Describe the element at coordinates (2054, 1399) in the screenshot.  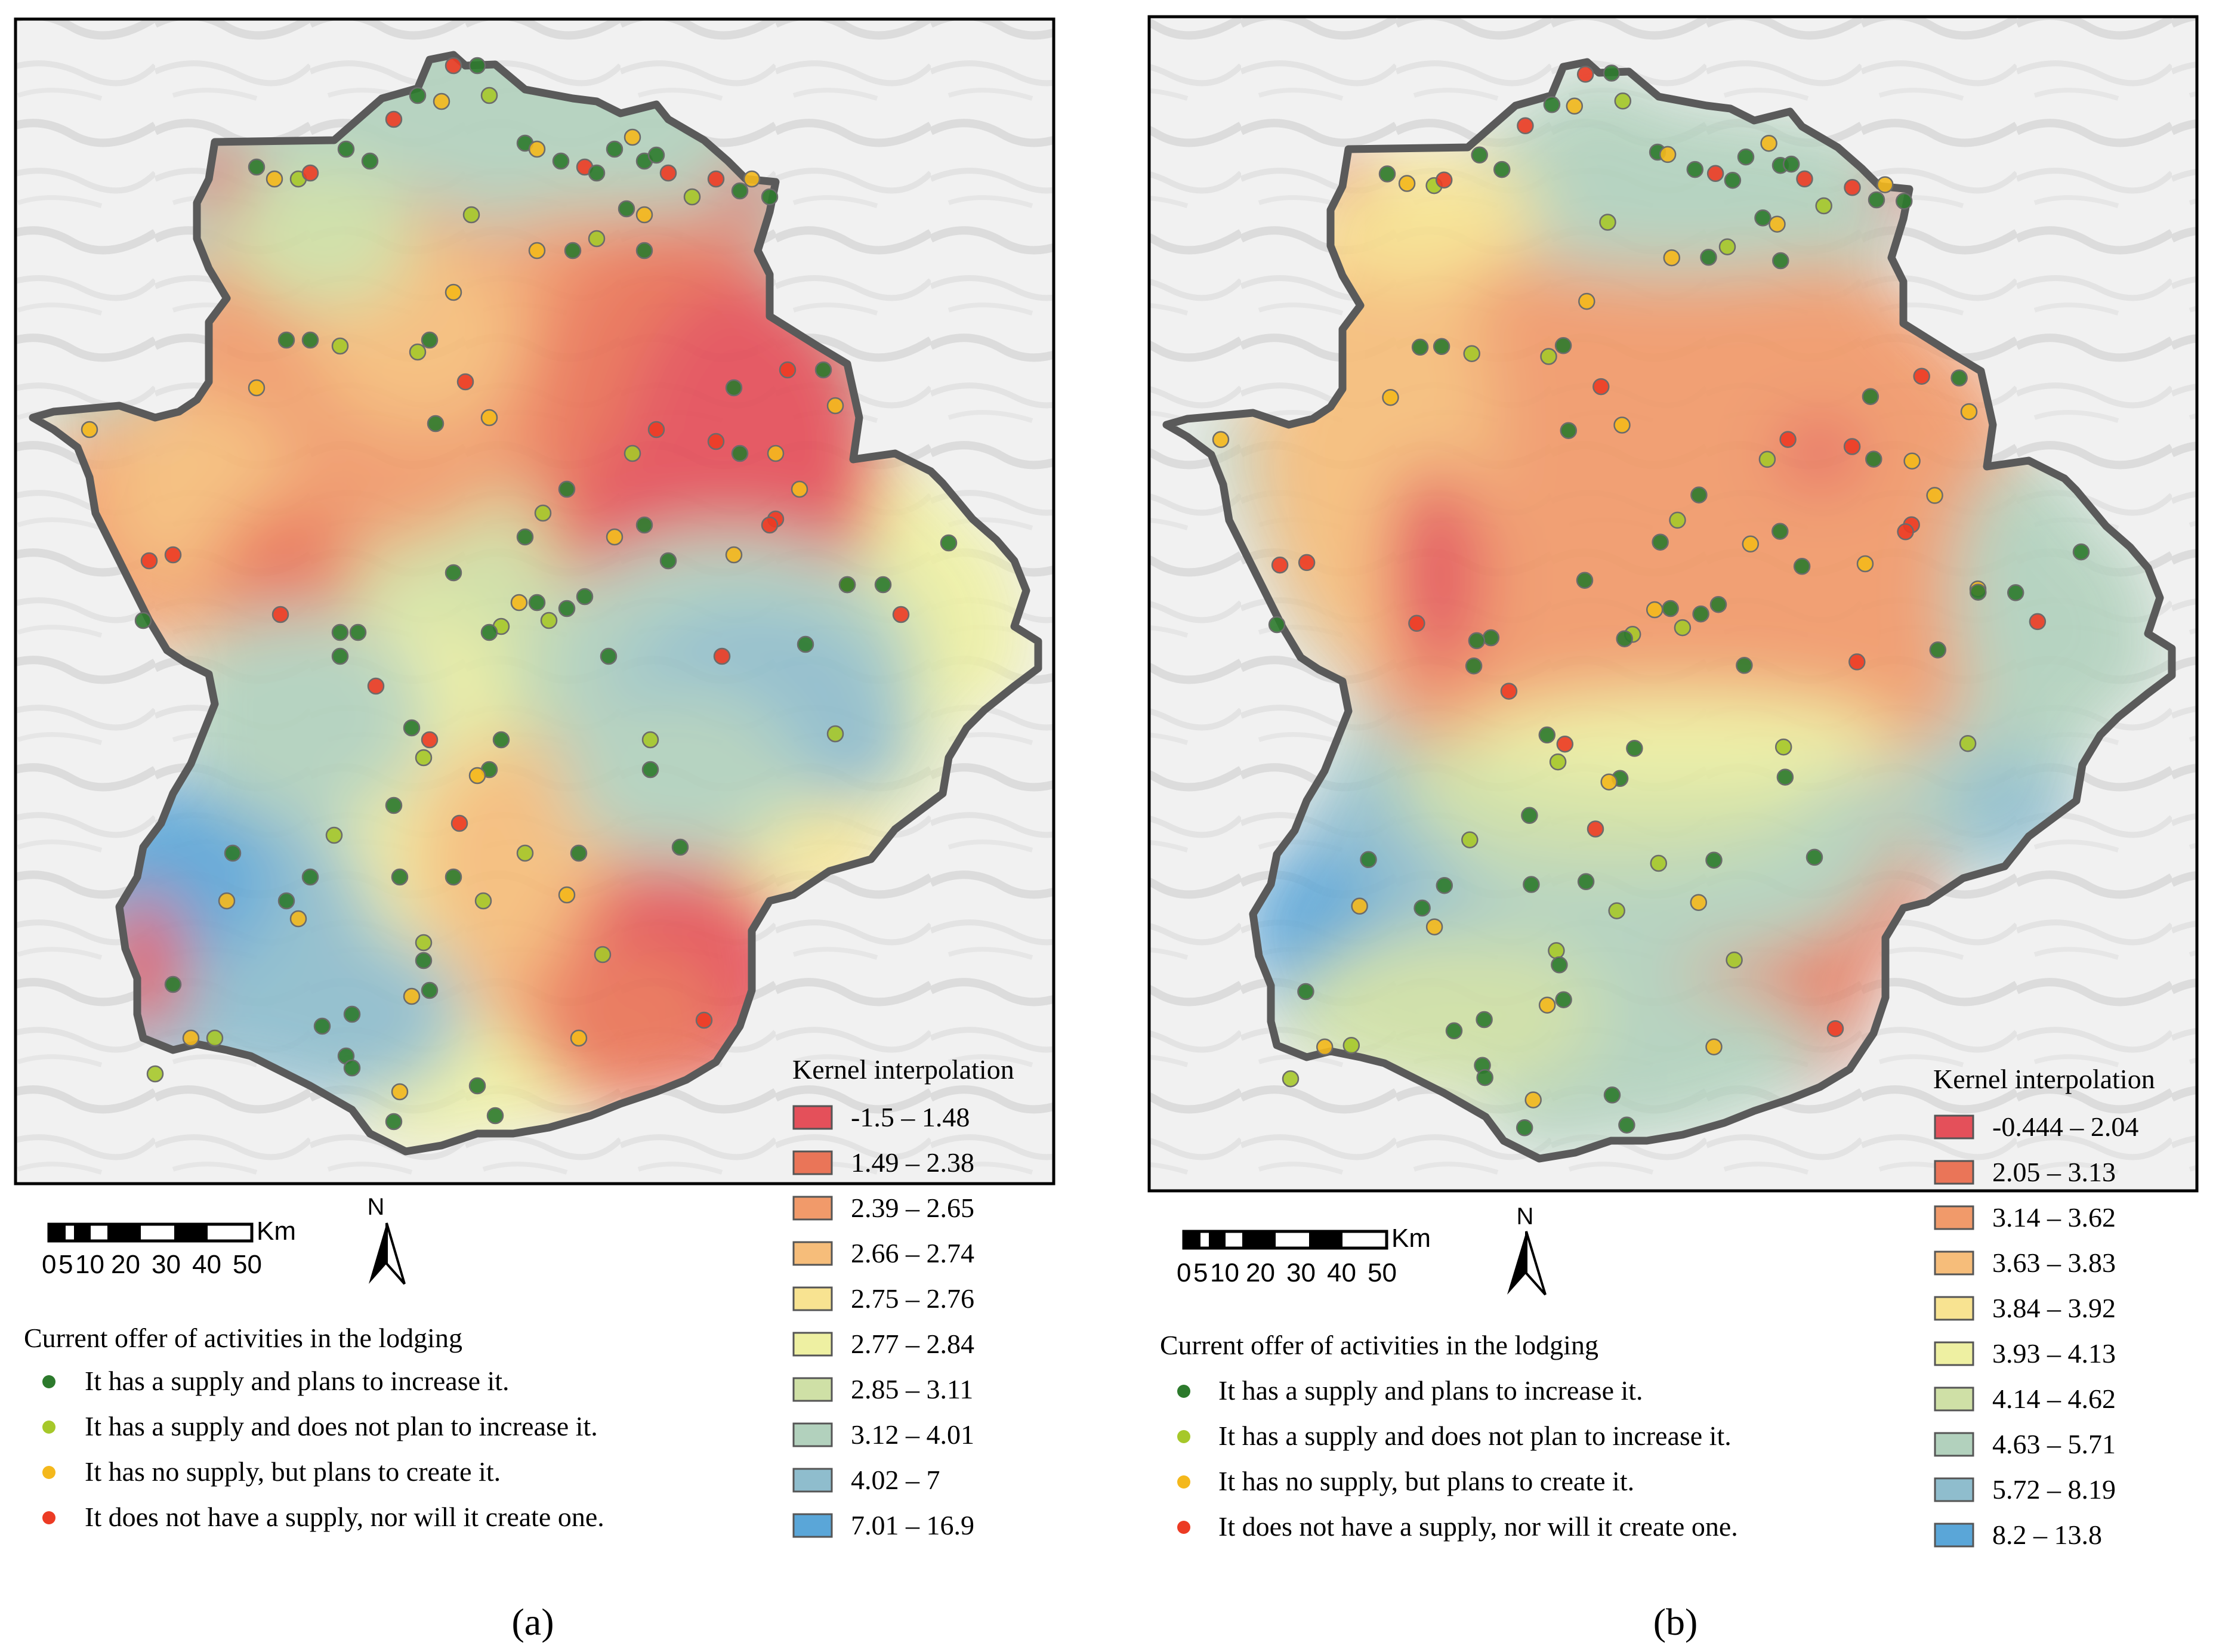
I see `legend-label: 4.14 – 4.62` at that location.